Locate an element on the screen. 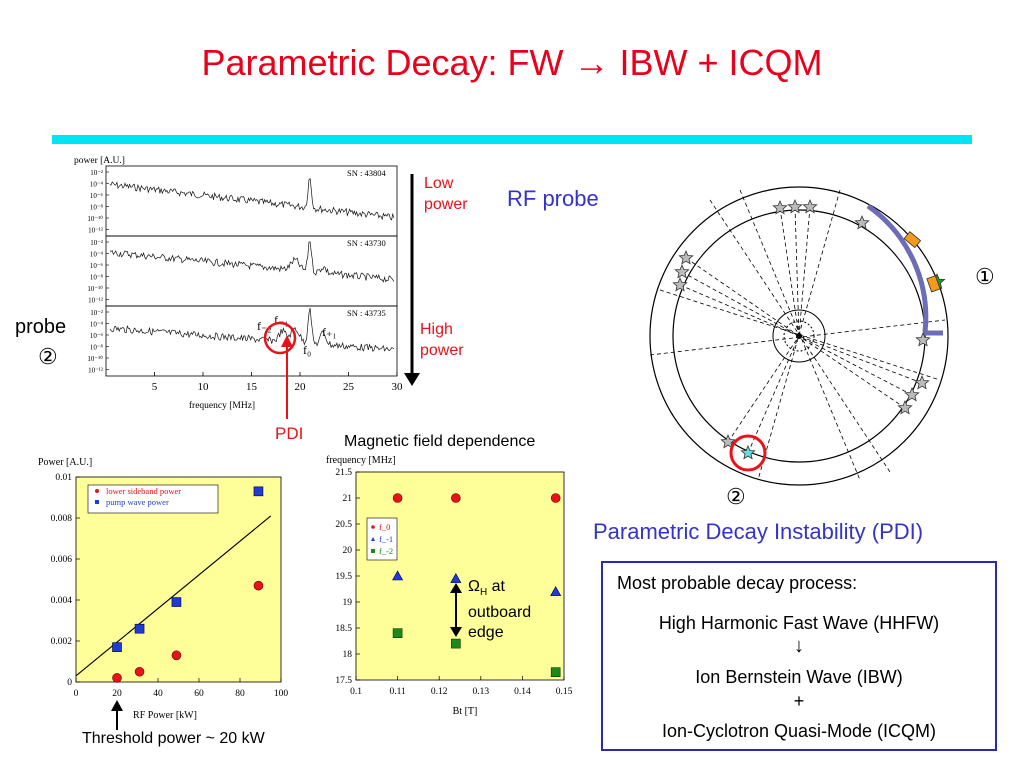 Image resolution: width=1024 pixels, height=768 pixels. decay-arrow: ↓ is located at coordinates (799, 646).